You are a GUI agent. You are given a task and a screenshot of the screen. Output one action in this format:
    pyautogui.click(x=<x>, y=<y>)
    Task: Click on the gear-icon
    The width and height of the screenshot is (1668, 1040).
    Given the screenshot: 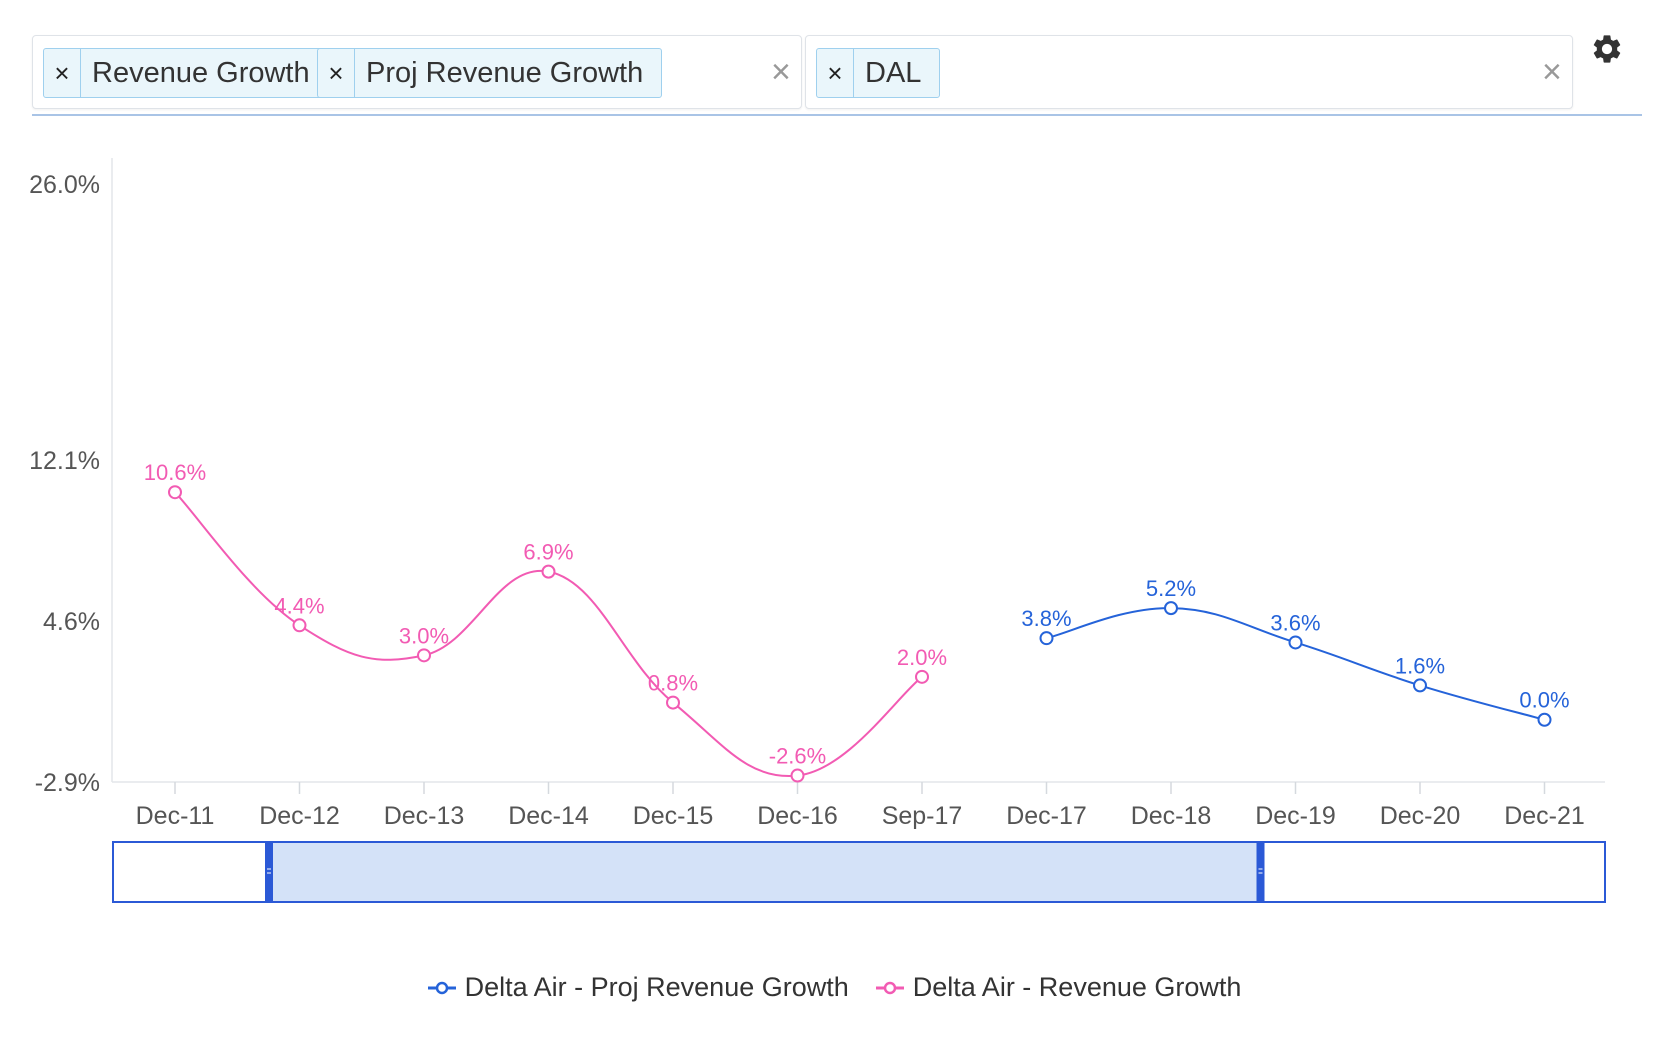 What is the action you would take?
    pyautogui.click(x=1607, y=49)
    